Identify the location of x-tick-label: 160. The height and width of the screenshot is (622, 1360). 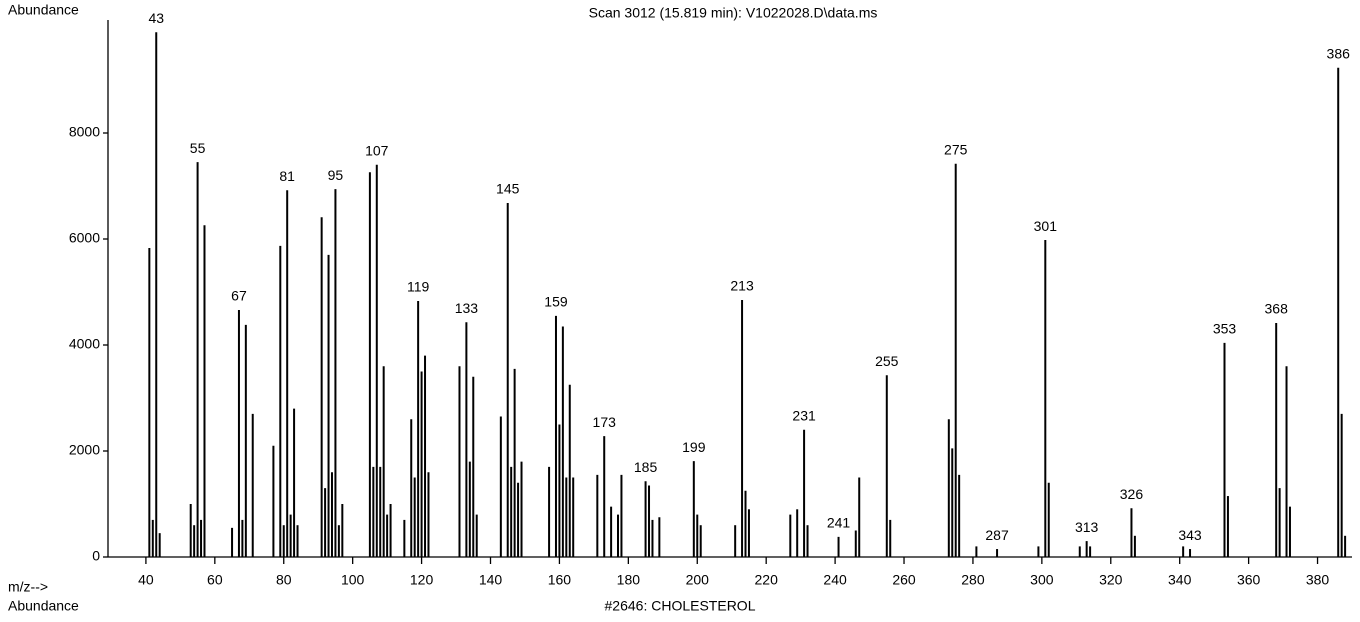
(560, 580).